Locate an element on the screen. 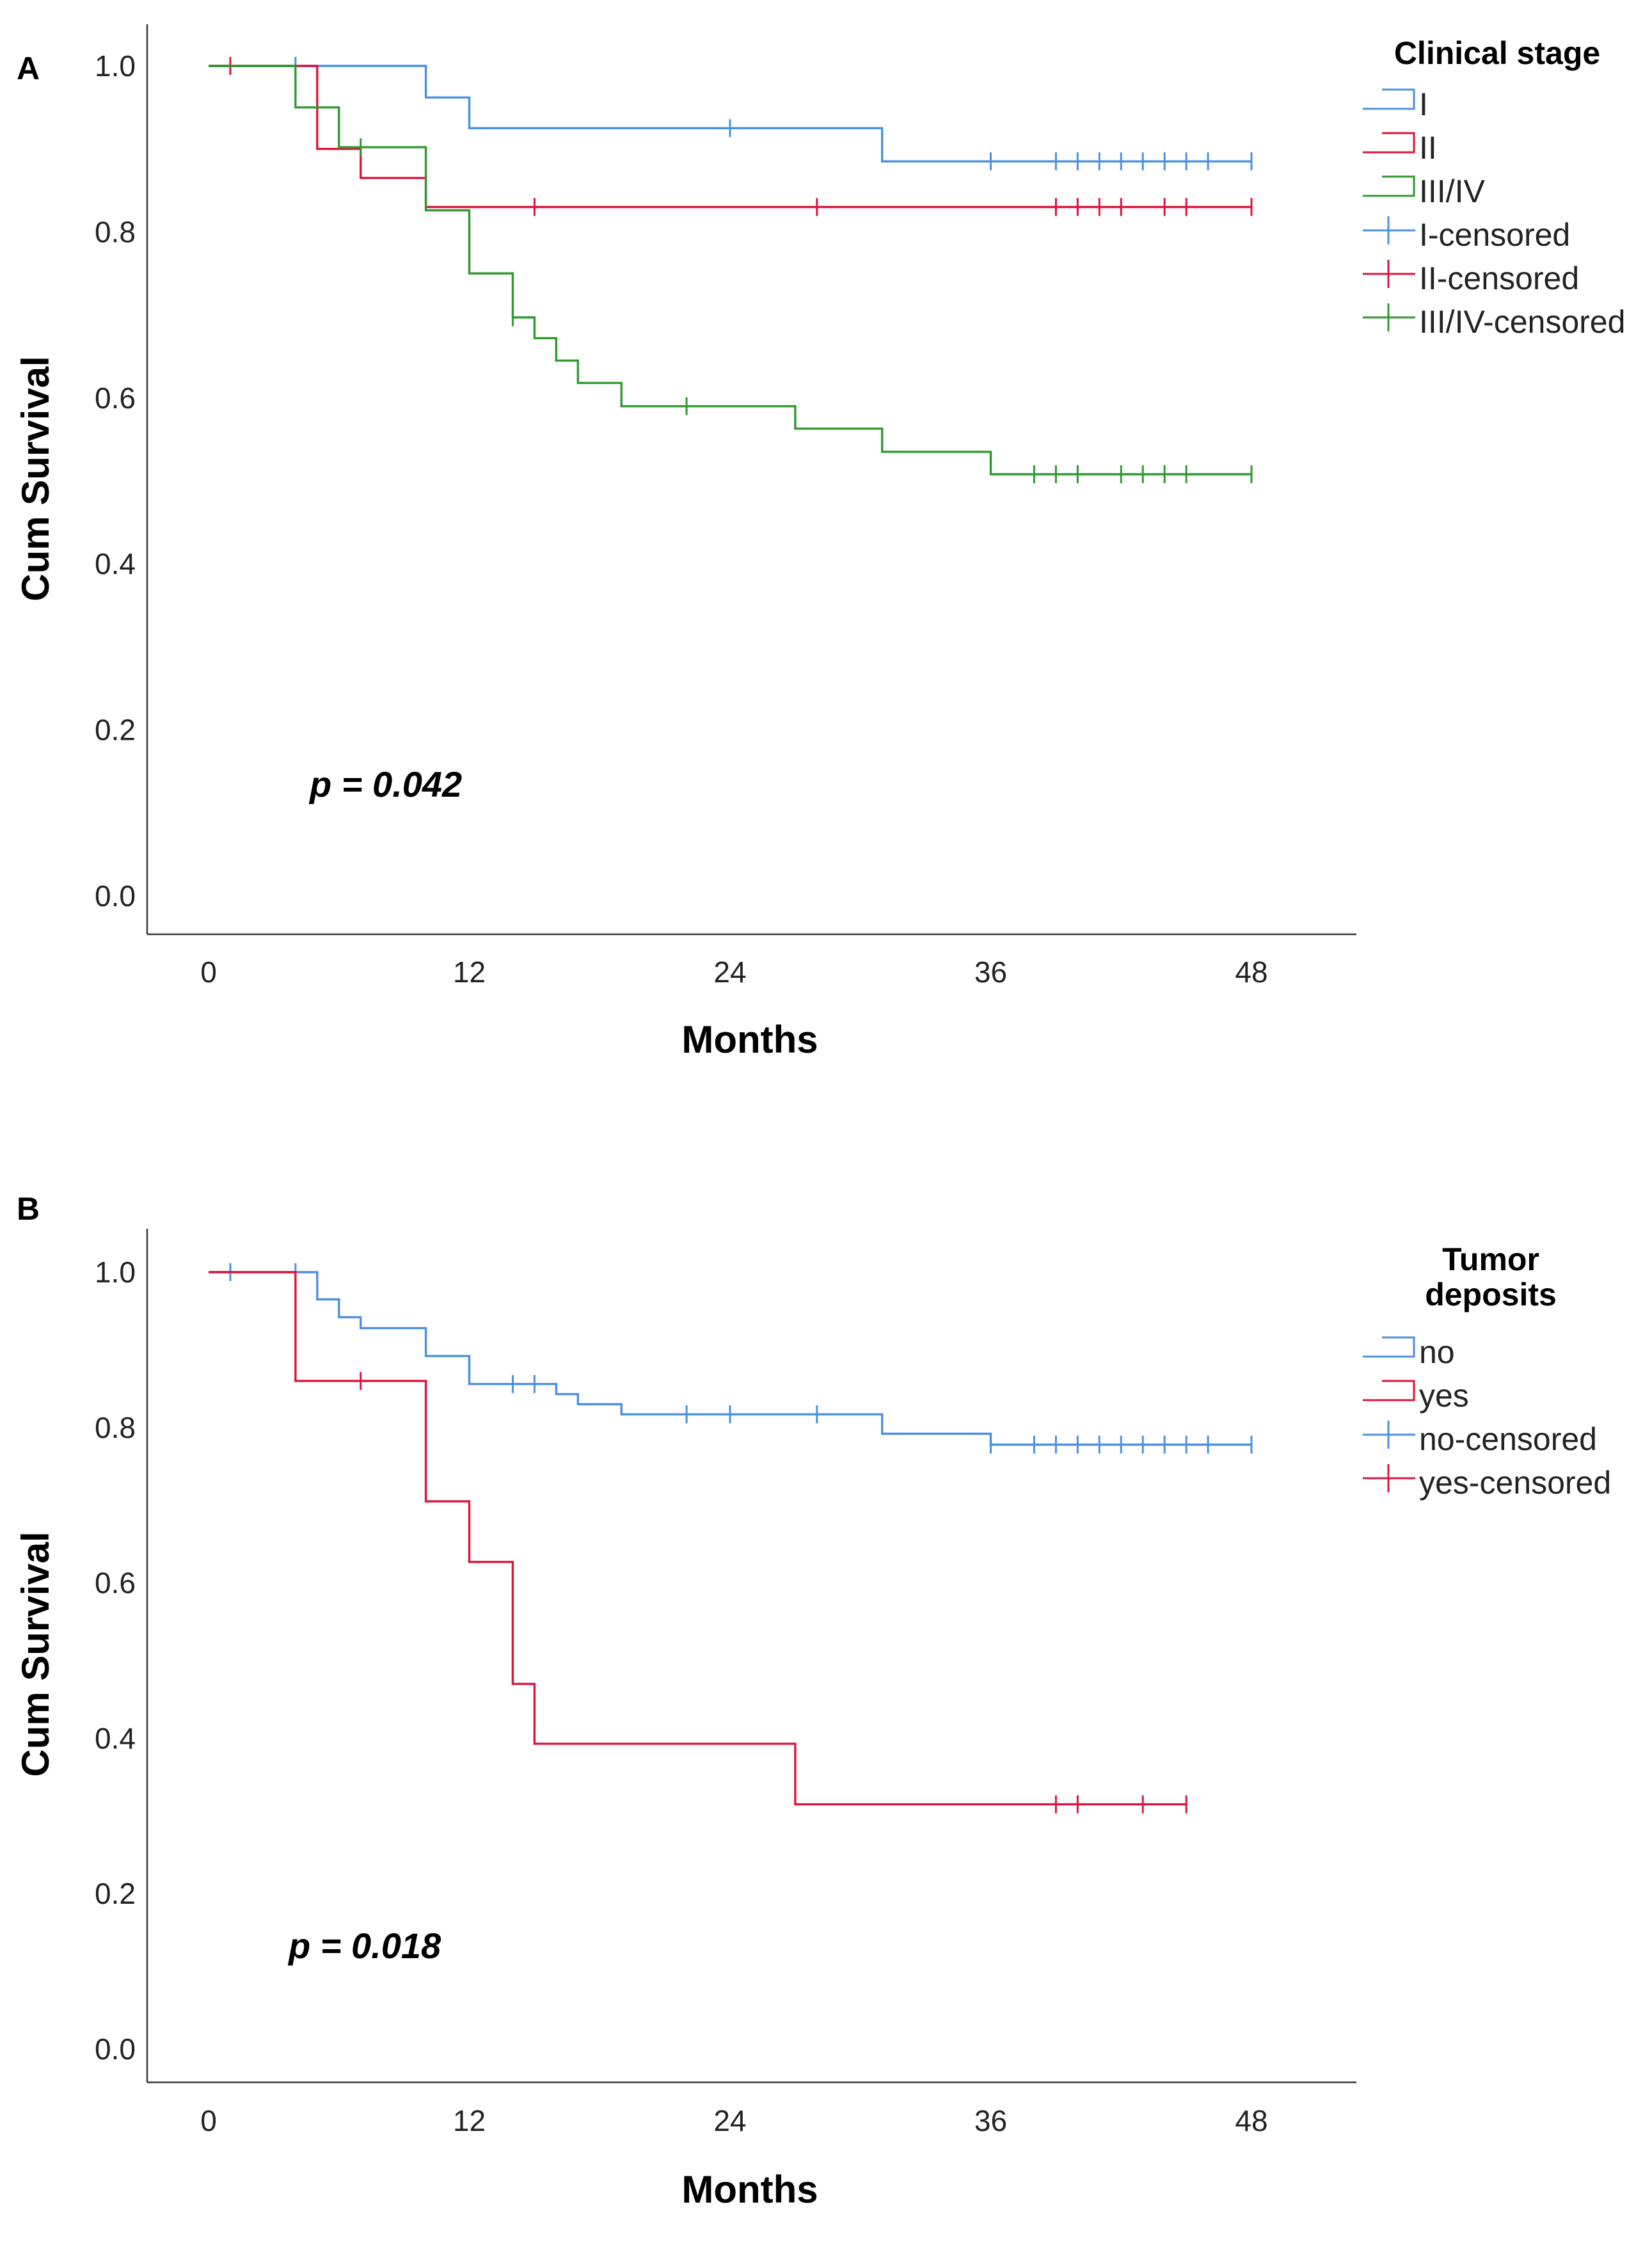 Image resolution: width=1652 pixels, height=2241 pixels. p-value-annotation: p = 0.042 is located at coordinates (385, 784).